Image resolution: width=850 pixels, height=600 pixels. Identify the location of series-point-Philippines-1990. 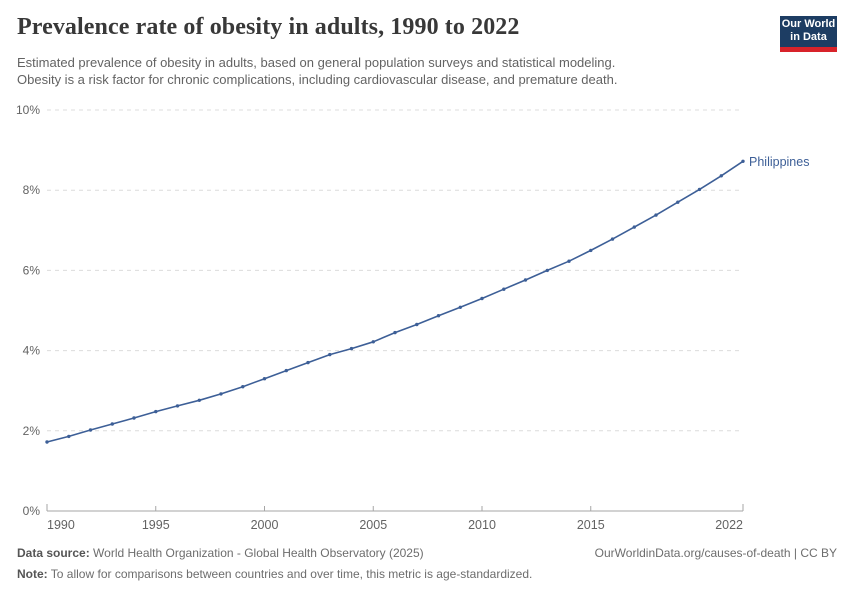
(47, 442).